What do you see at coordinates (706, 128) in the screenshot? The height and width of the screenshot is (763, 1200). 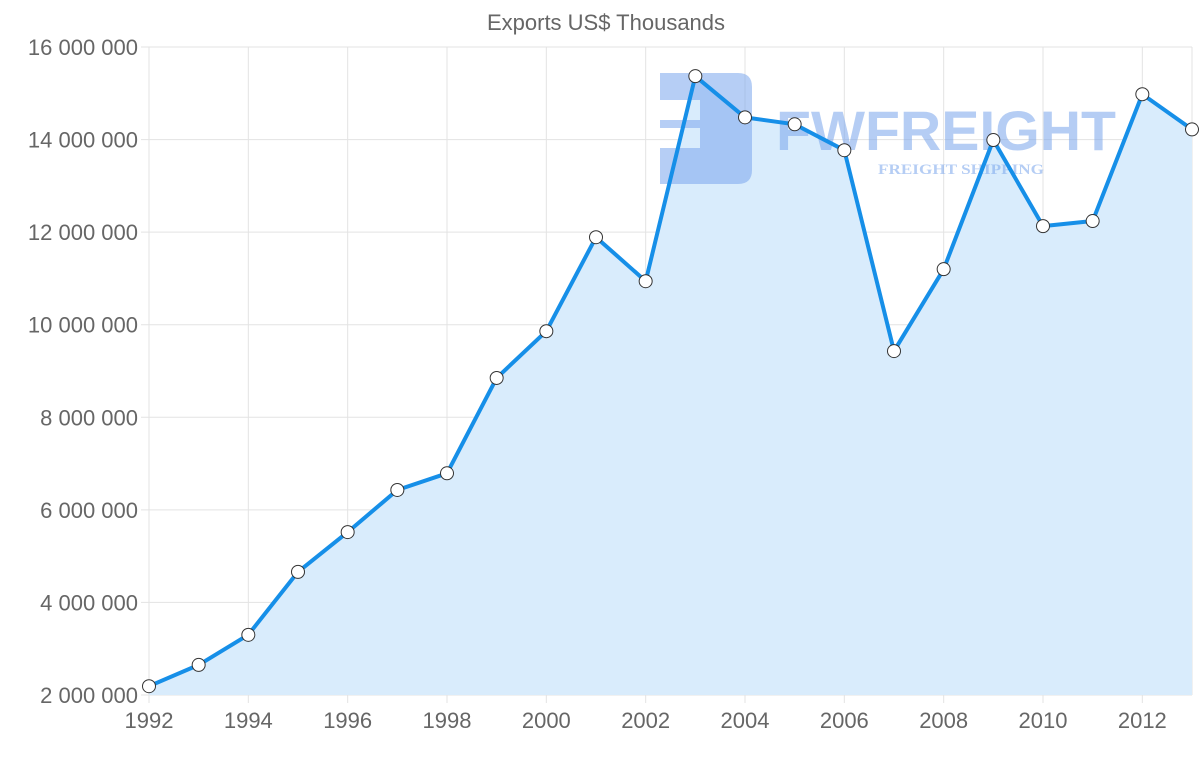 I see `fwfreight-logo-icon` at bounding box center [706, 128].